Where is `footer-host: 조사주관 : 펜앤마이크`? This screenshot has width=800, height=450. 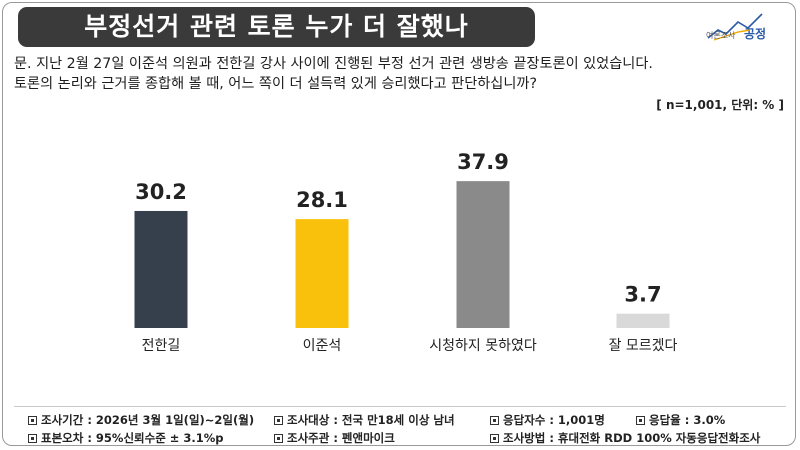
footer-host: 조사주관 : 펜앤마이크 is located at coordinates (334, 438).